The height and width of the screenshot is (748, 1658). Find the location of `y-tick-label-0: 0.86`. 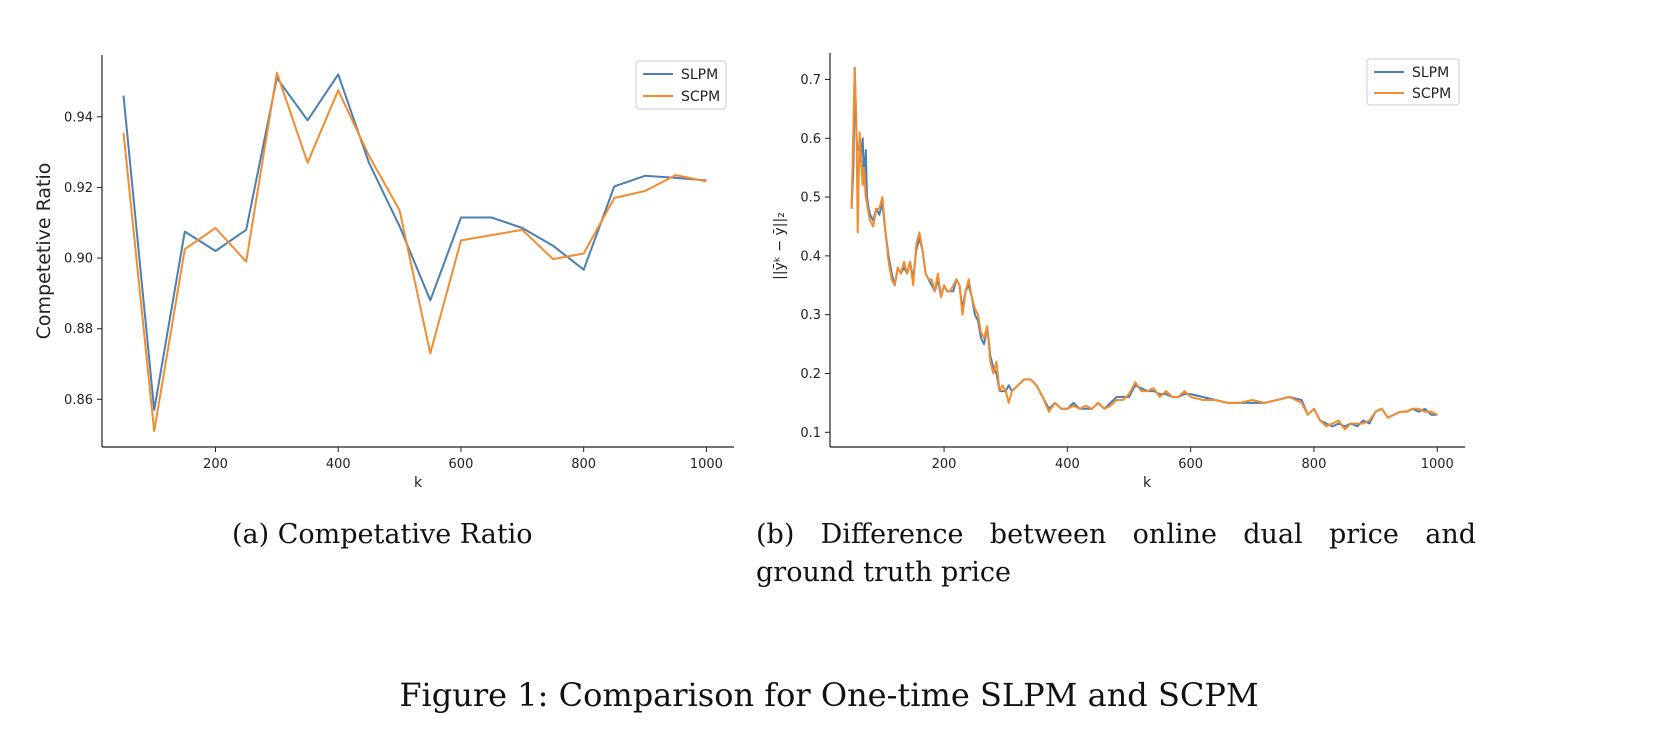

y-tick-label-0: 0.86 is located at coordinates (78, 400).